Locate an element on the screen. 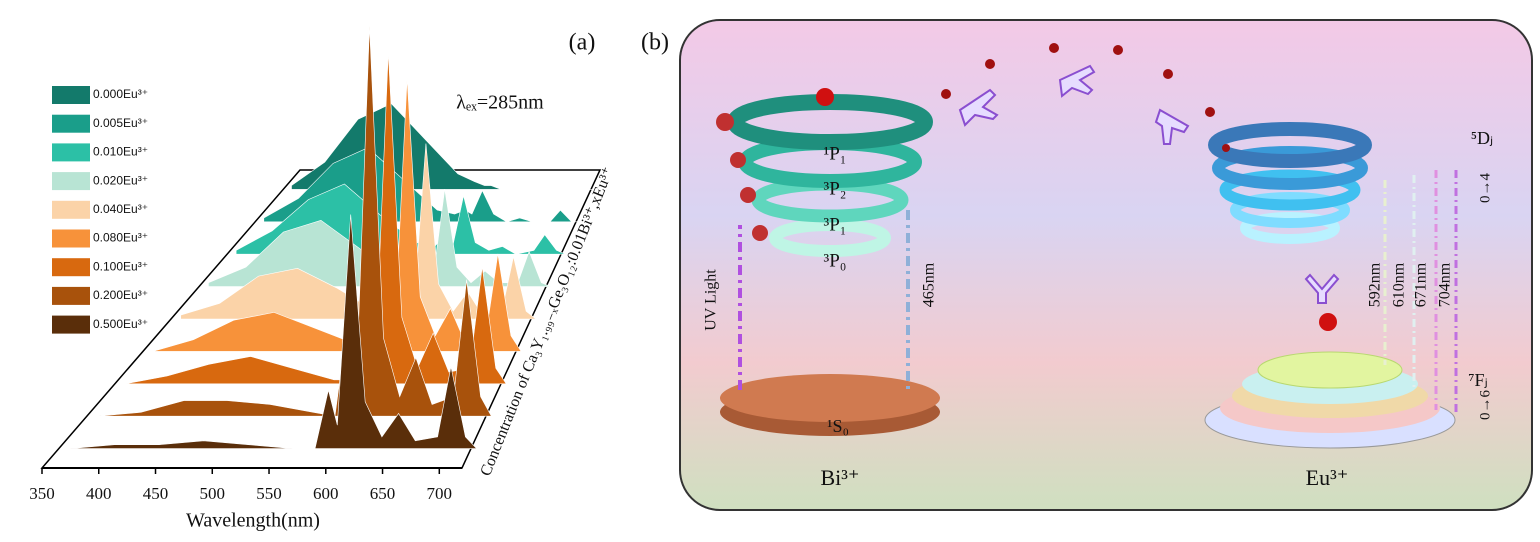 Image resolution: width=1540 pixels, height=542 pixels. x-tick-label: 450 is located at coordinates (156, 493).